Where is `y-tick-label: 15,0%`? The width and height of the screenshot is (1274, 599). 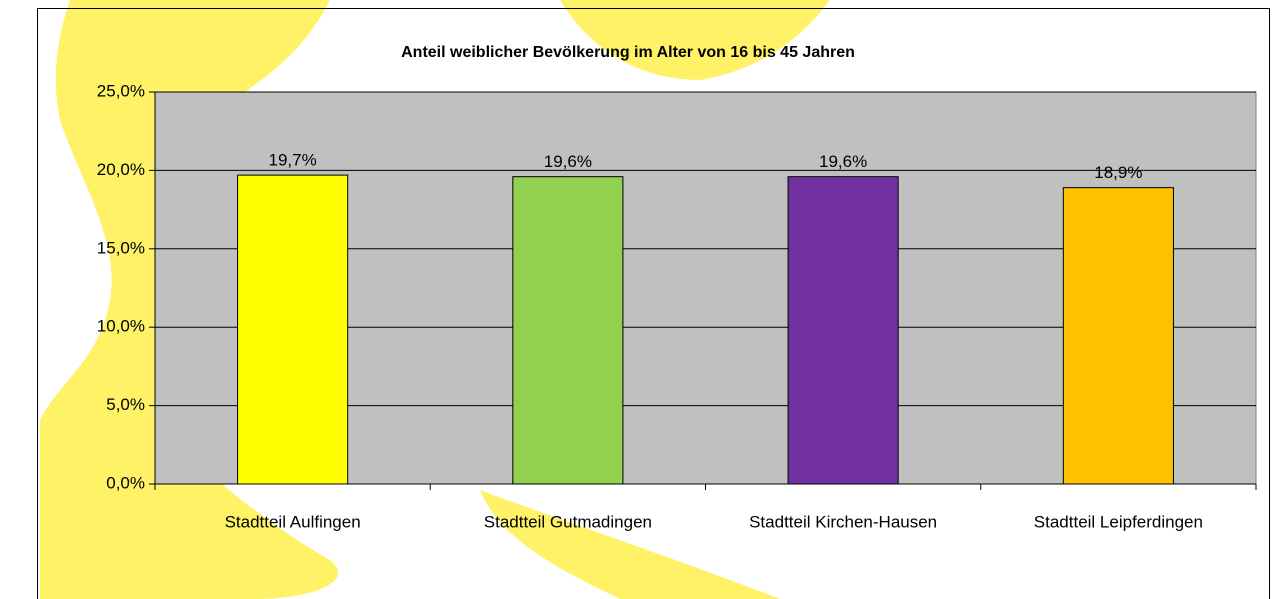 y-tick-label: 15,0% is located at coordinates (121, 247).